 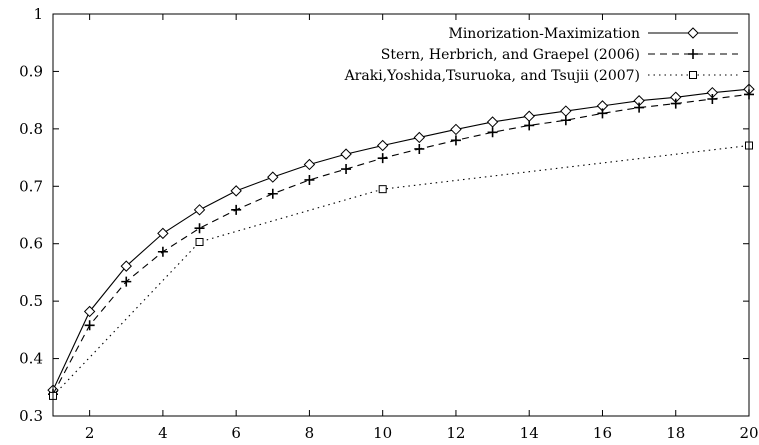 What do you see at coordinates (455, 433) in the screenshot?
I see `x-tick-label: 12` at bounding box center [455, 433].